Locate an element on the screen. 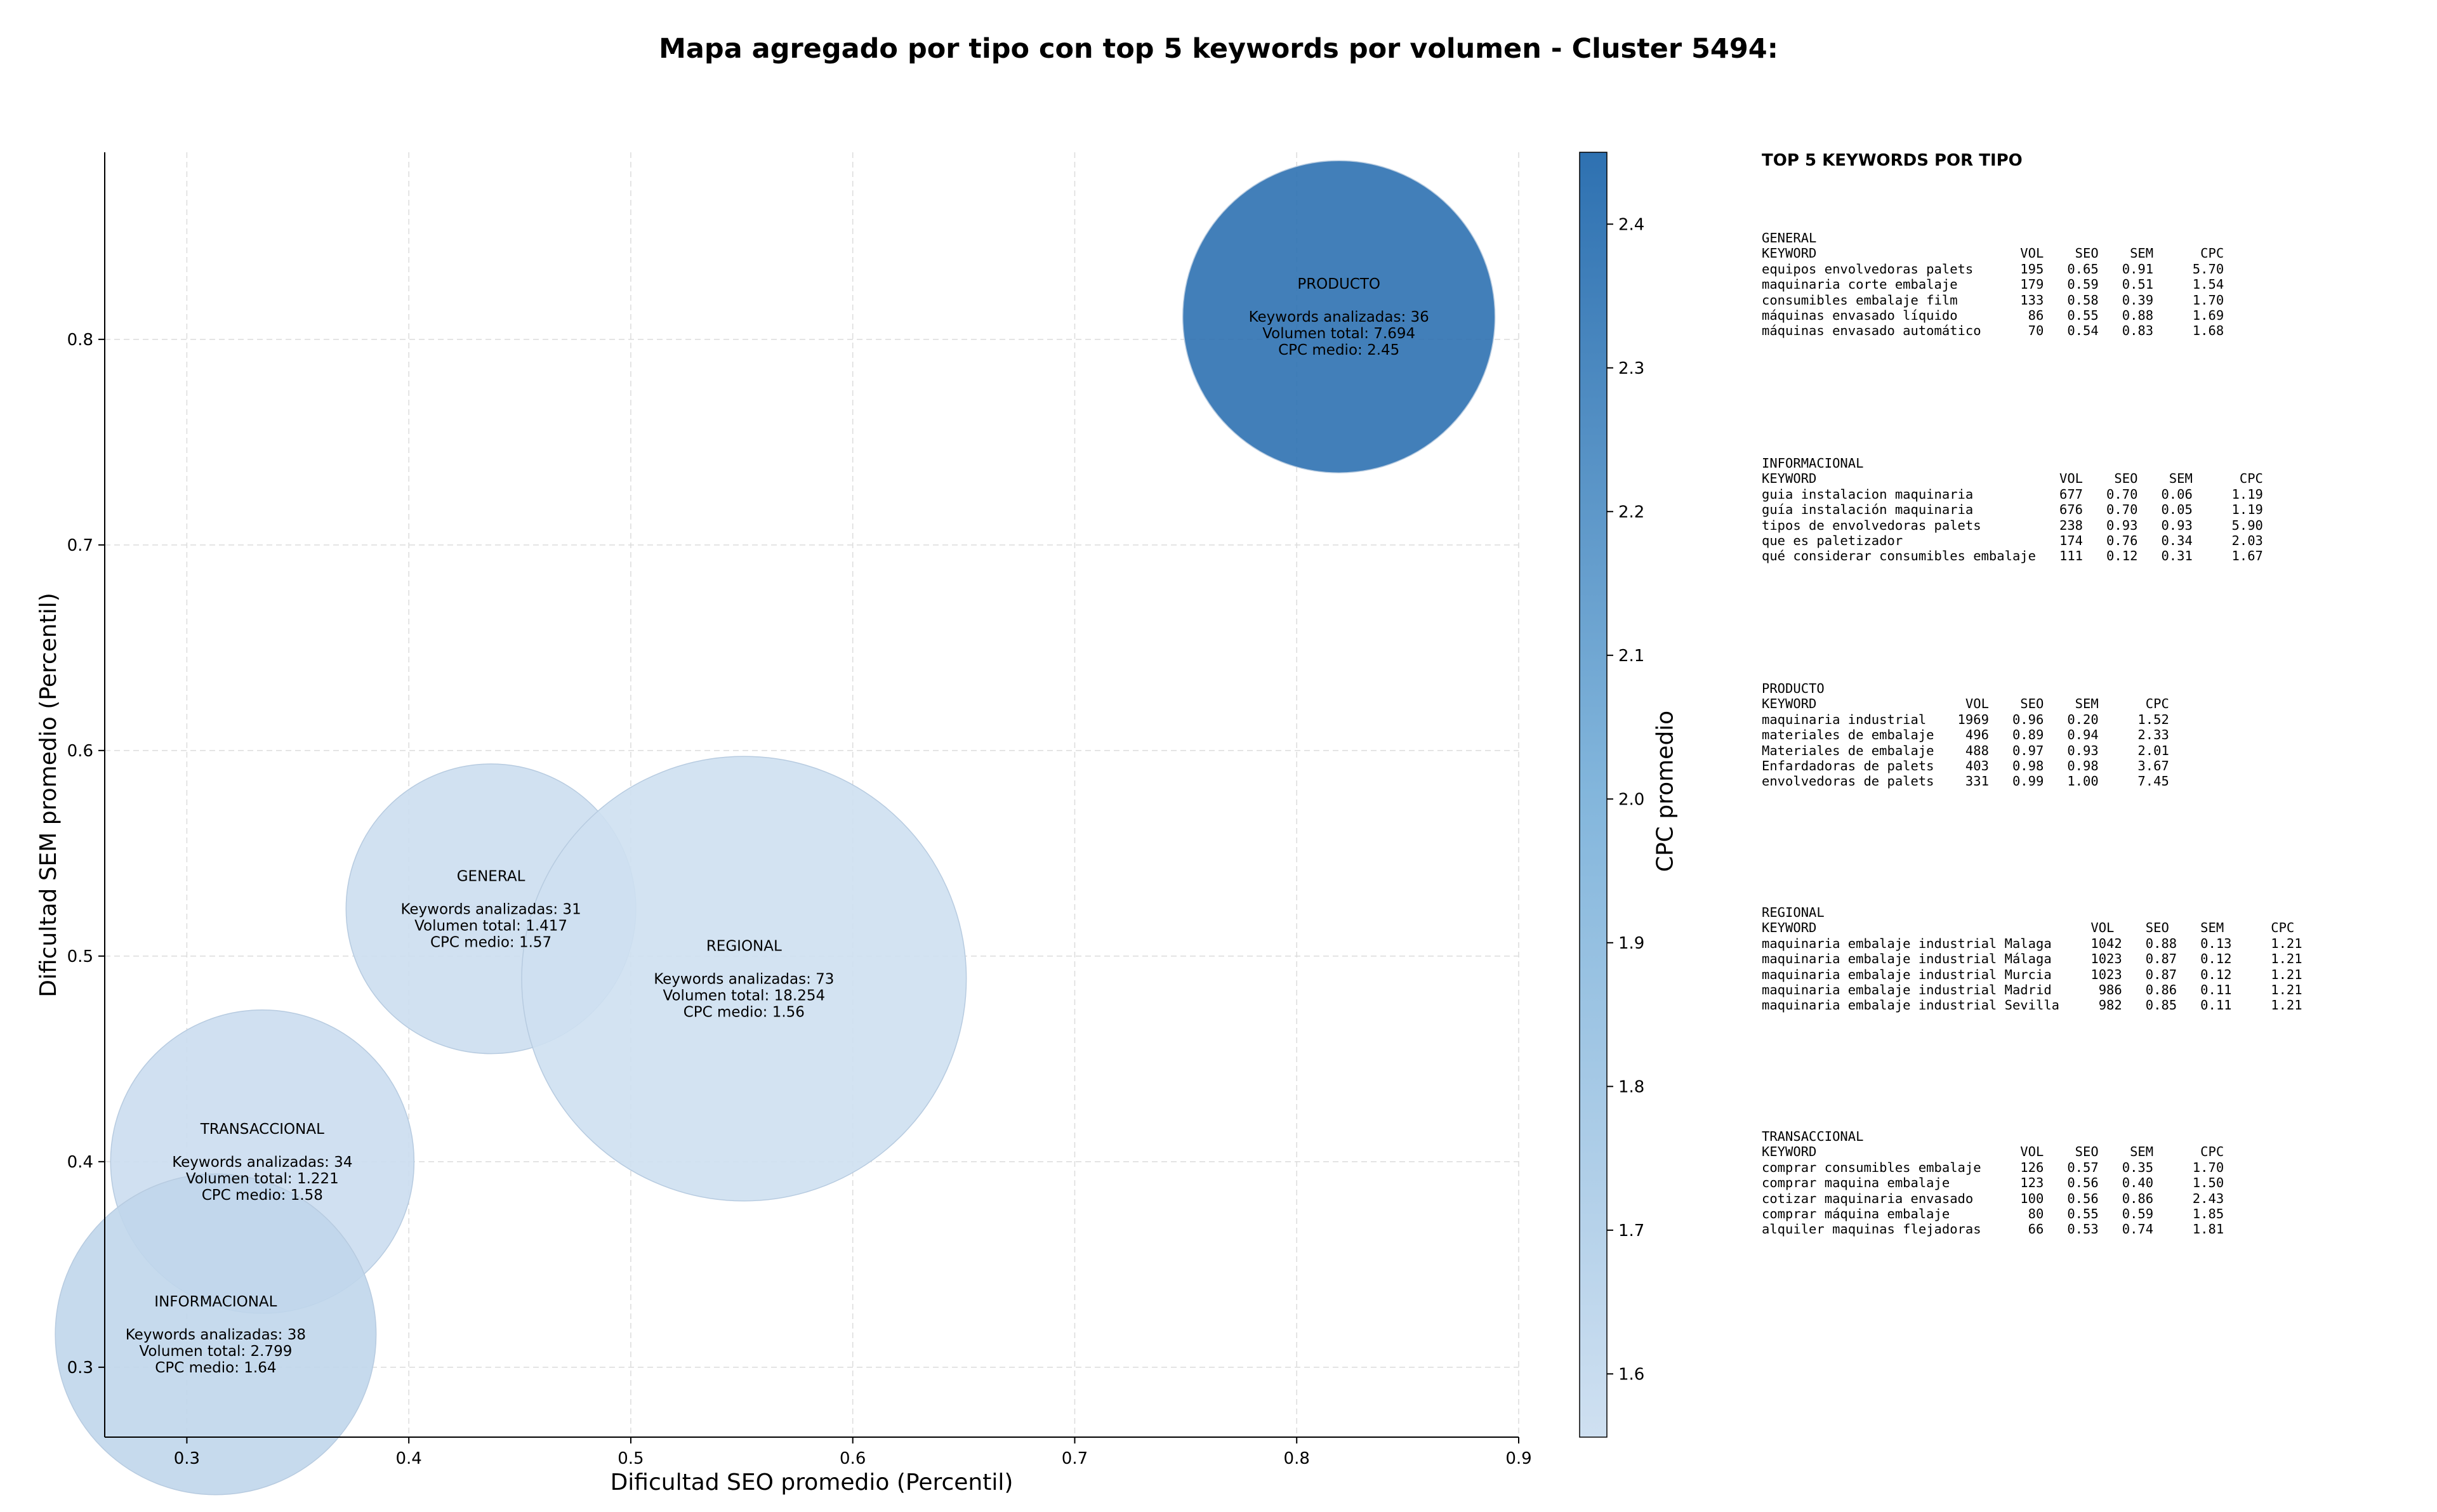 The width and height of the screenshot is (2437, 1512). x-tick-label: 0.6 is located at coordinates (853, 1459).